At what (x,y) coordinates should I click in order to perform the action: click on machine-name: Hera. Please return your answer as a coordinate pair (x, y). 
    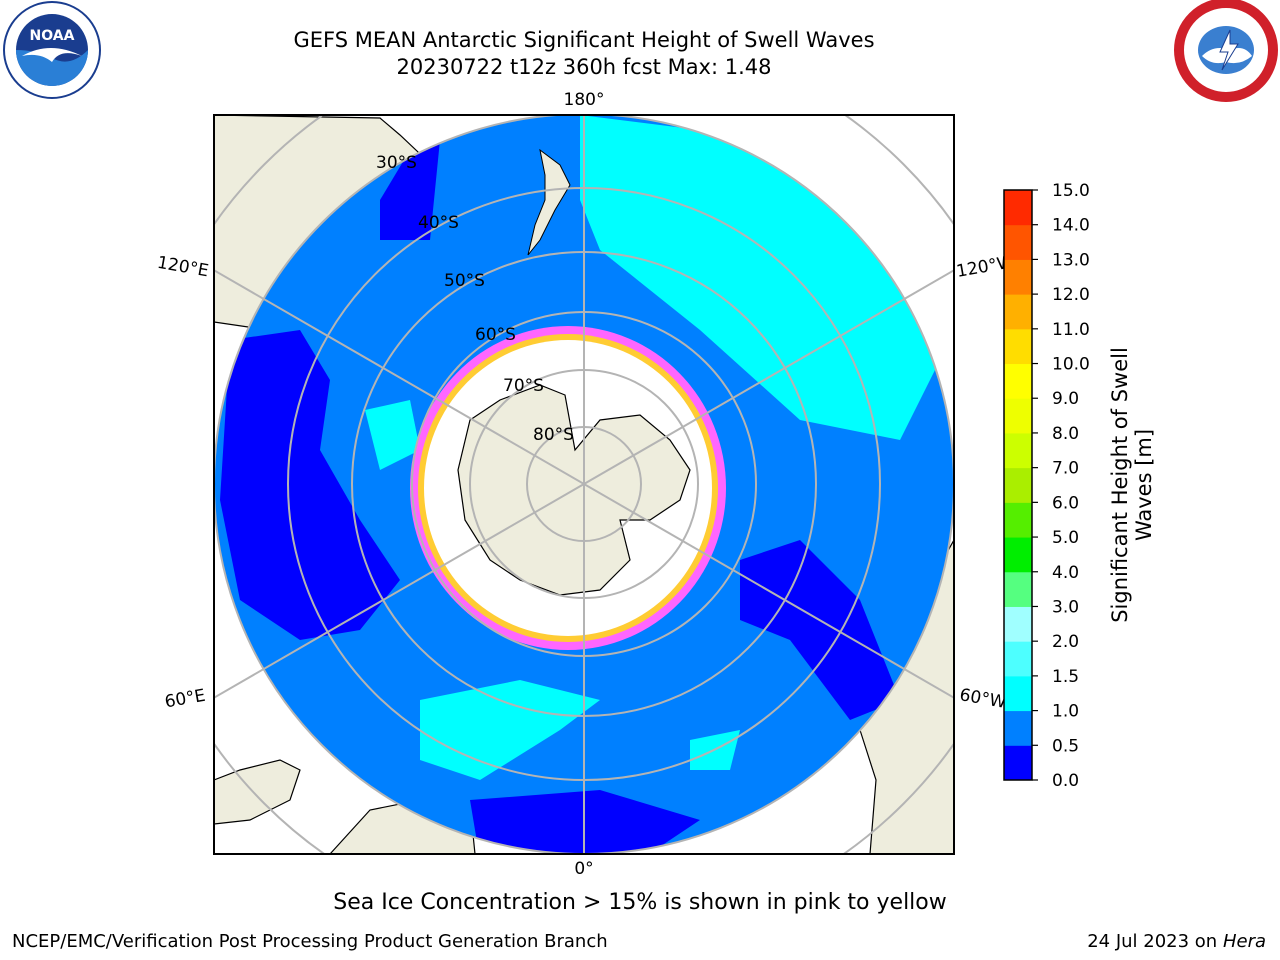
    Looking at the image, I should click on (1244, 941).